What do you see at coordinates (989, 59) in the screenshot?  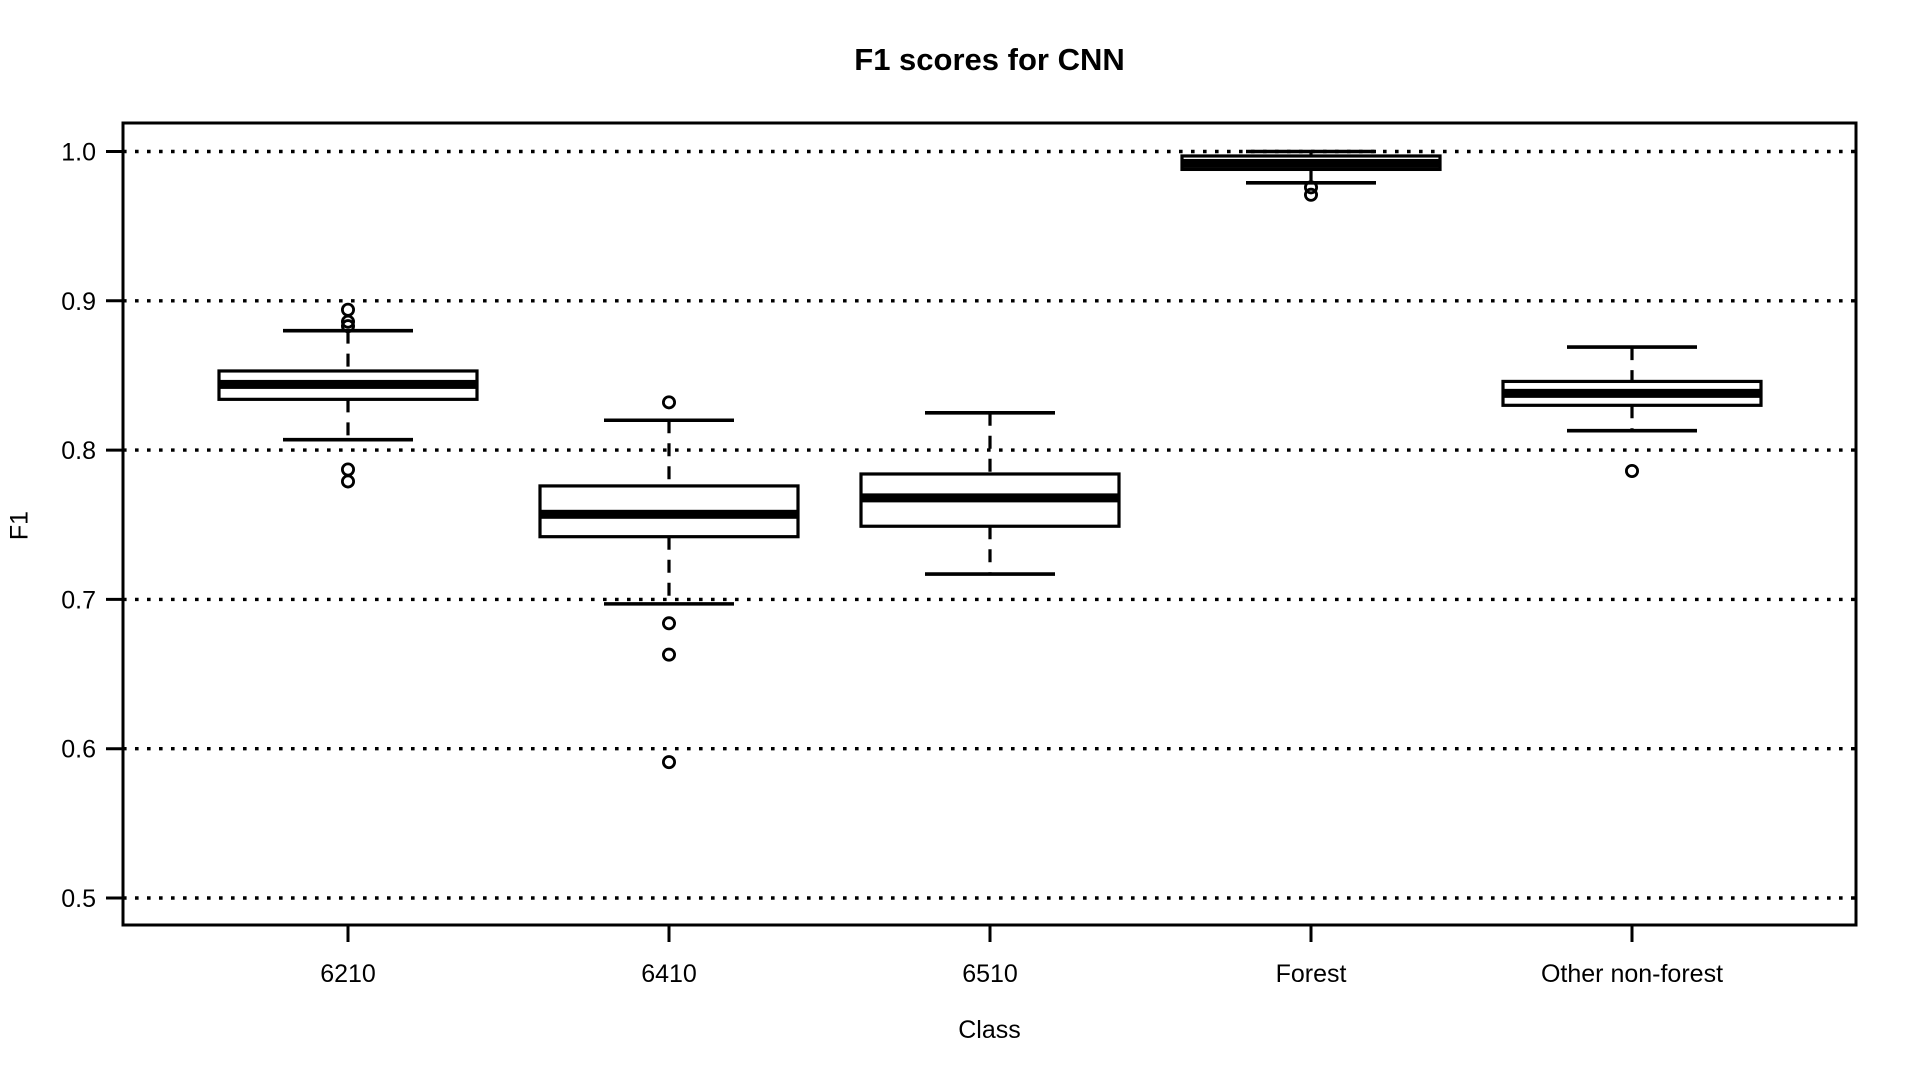 I see `chart-title: F1 scores for CNN` at bounding box center [989, 59].